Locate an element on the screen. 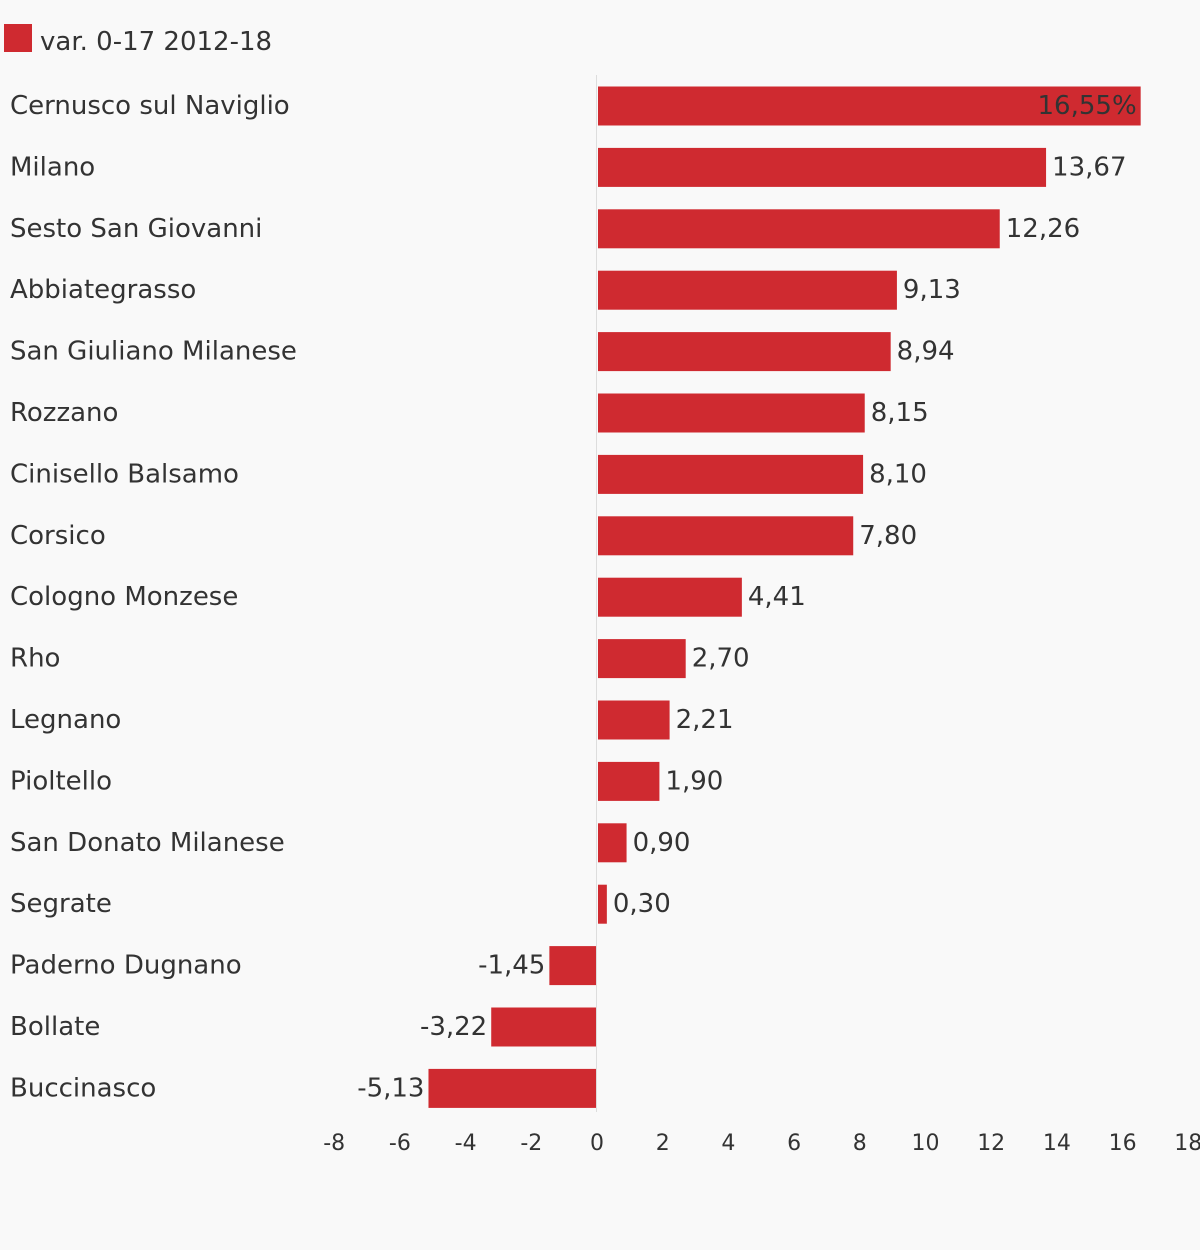  x-tick-label: -4 is located at coordinates (466, 1143).